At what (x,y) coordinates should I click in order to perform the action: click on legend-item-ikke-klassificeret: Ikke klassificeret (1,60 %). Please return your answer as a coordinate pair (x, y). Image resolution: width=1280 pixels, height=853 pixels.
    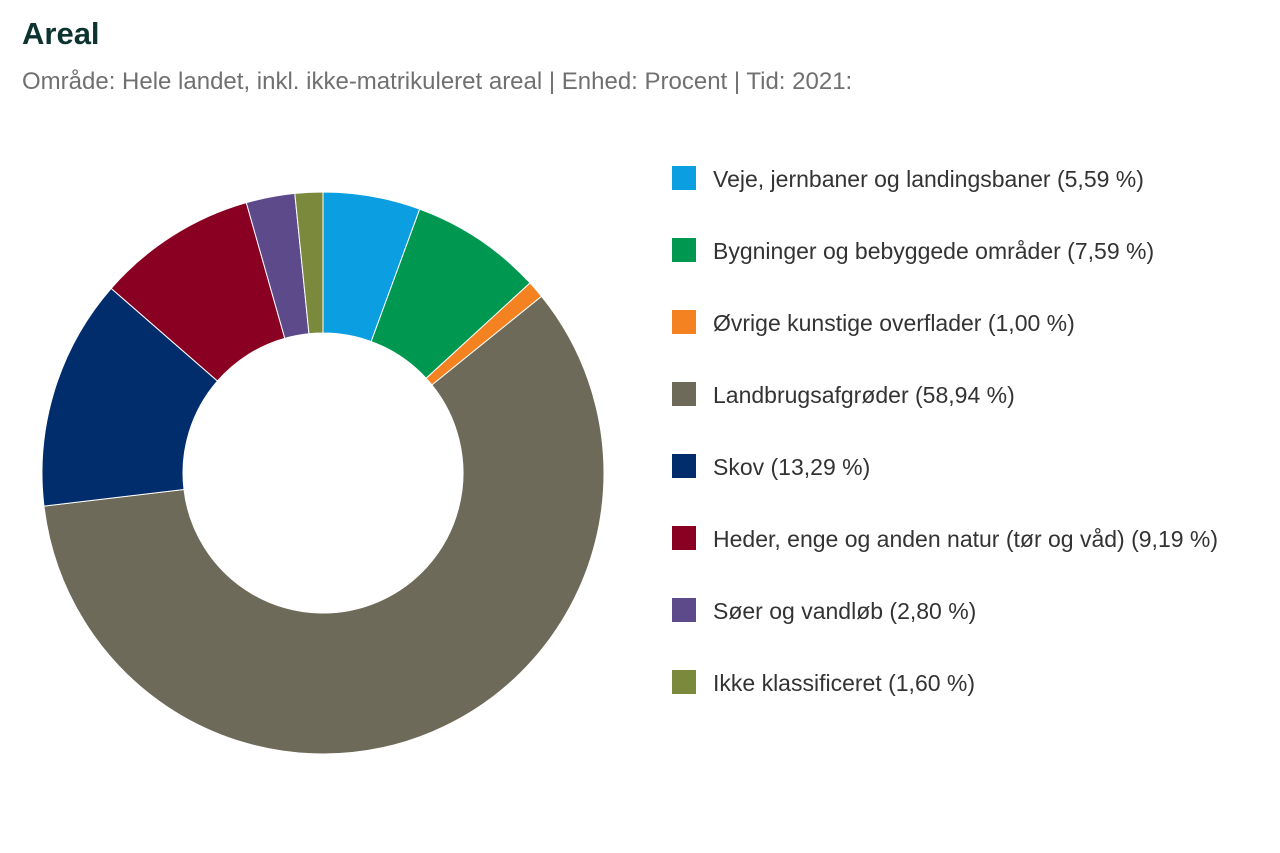
    Looking at the image, I should click on (823, 683).